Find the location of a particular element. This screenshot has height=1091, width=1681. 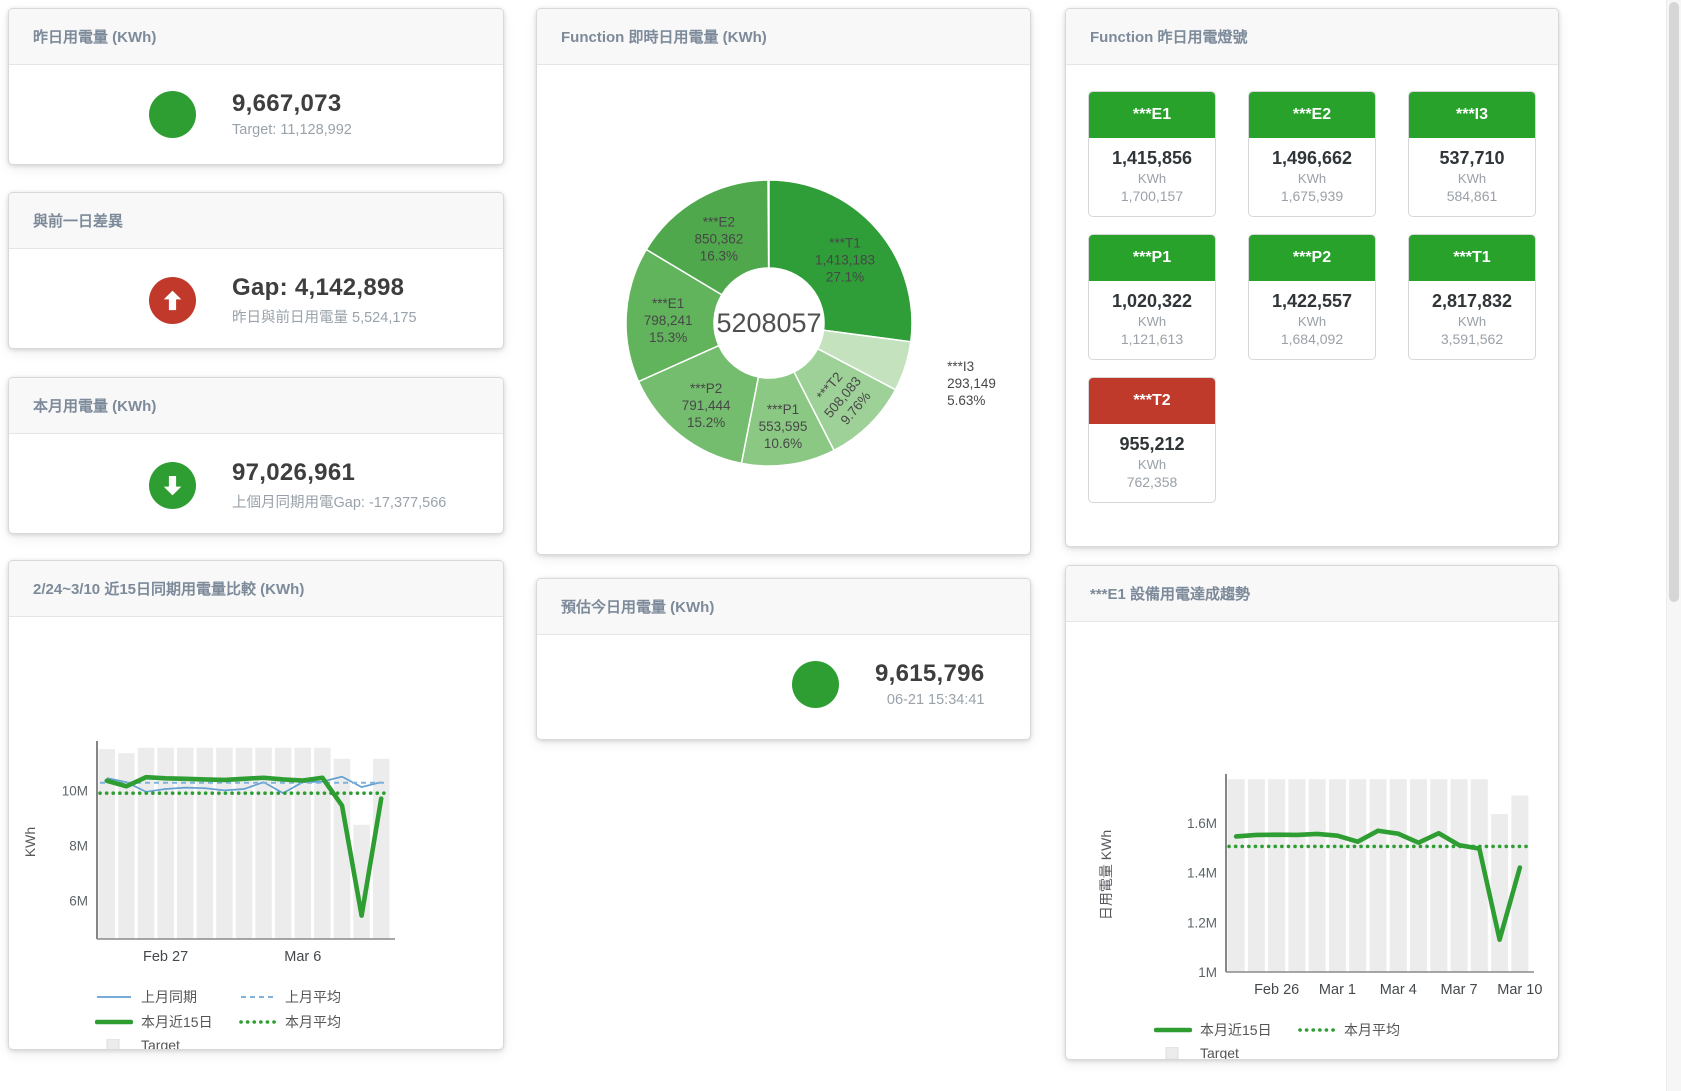

stat-value: Gap: 4,142,898 is located at coordinates (318, 287).